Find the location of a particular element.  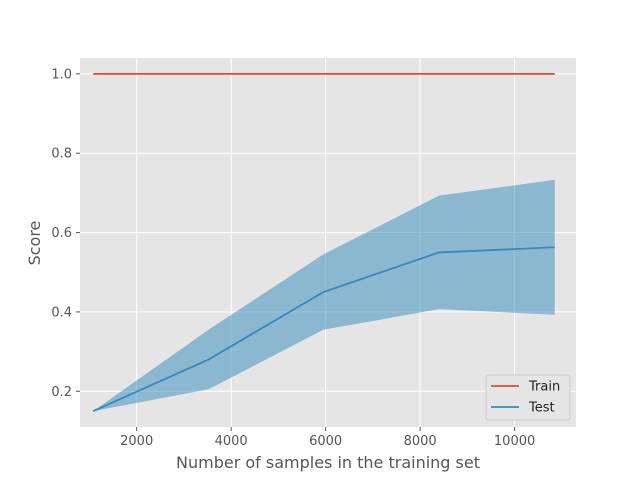

legend: Train Test is located at coordinates (528, 397).